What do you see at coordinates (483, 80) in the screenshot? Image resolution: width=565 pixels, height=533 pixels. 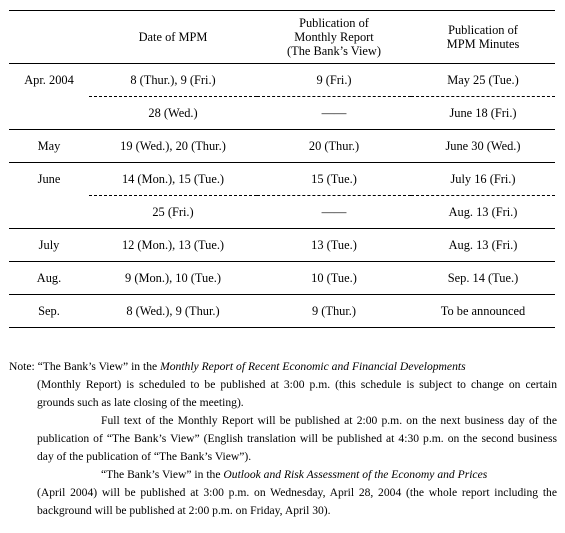 I see `minutes-date-cell: May 25 (Tue.)` at bounding box center [483, 80].